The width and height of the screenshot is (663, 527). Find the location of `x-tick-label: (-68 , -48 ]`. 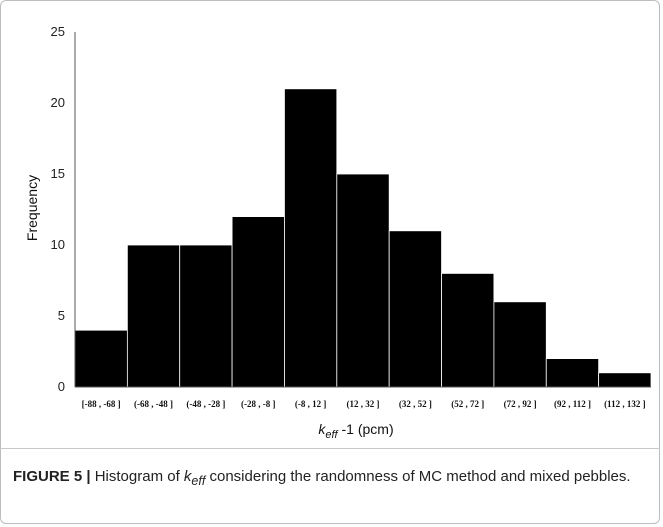

x-tick-label: (-68 , -48 ] is located at coordinates (153, 404).